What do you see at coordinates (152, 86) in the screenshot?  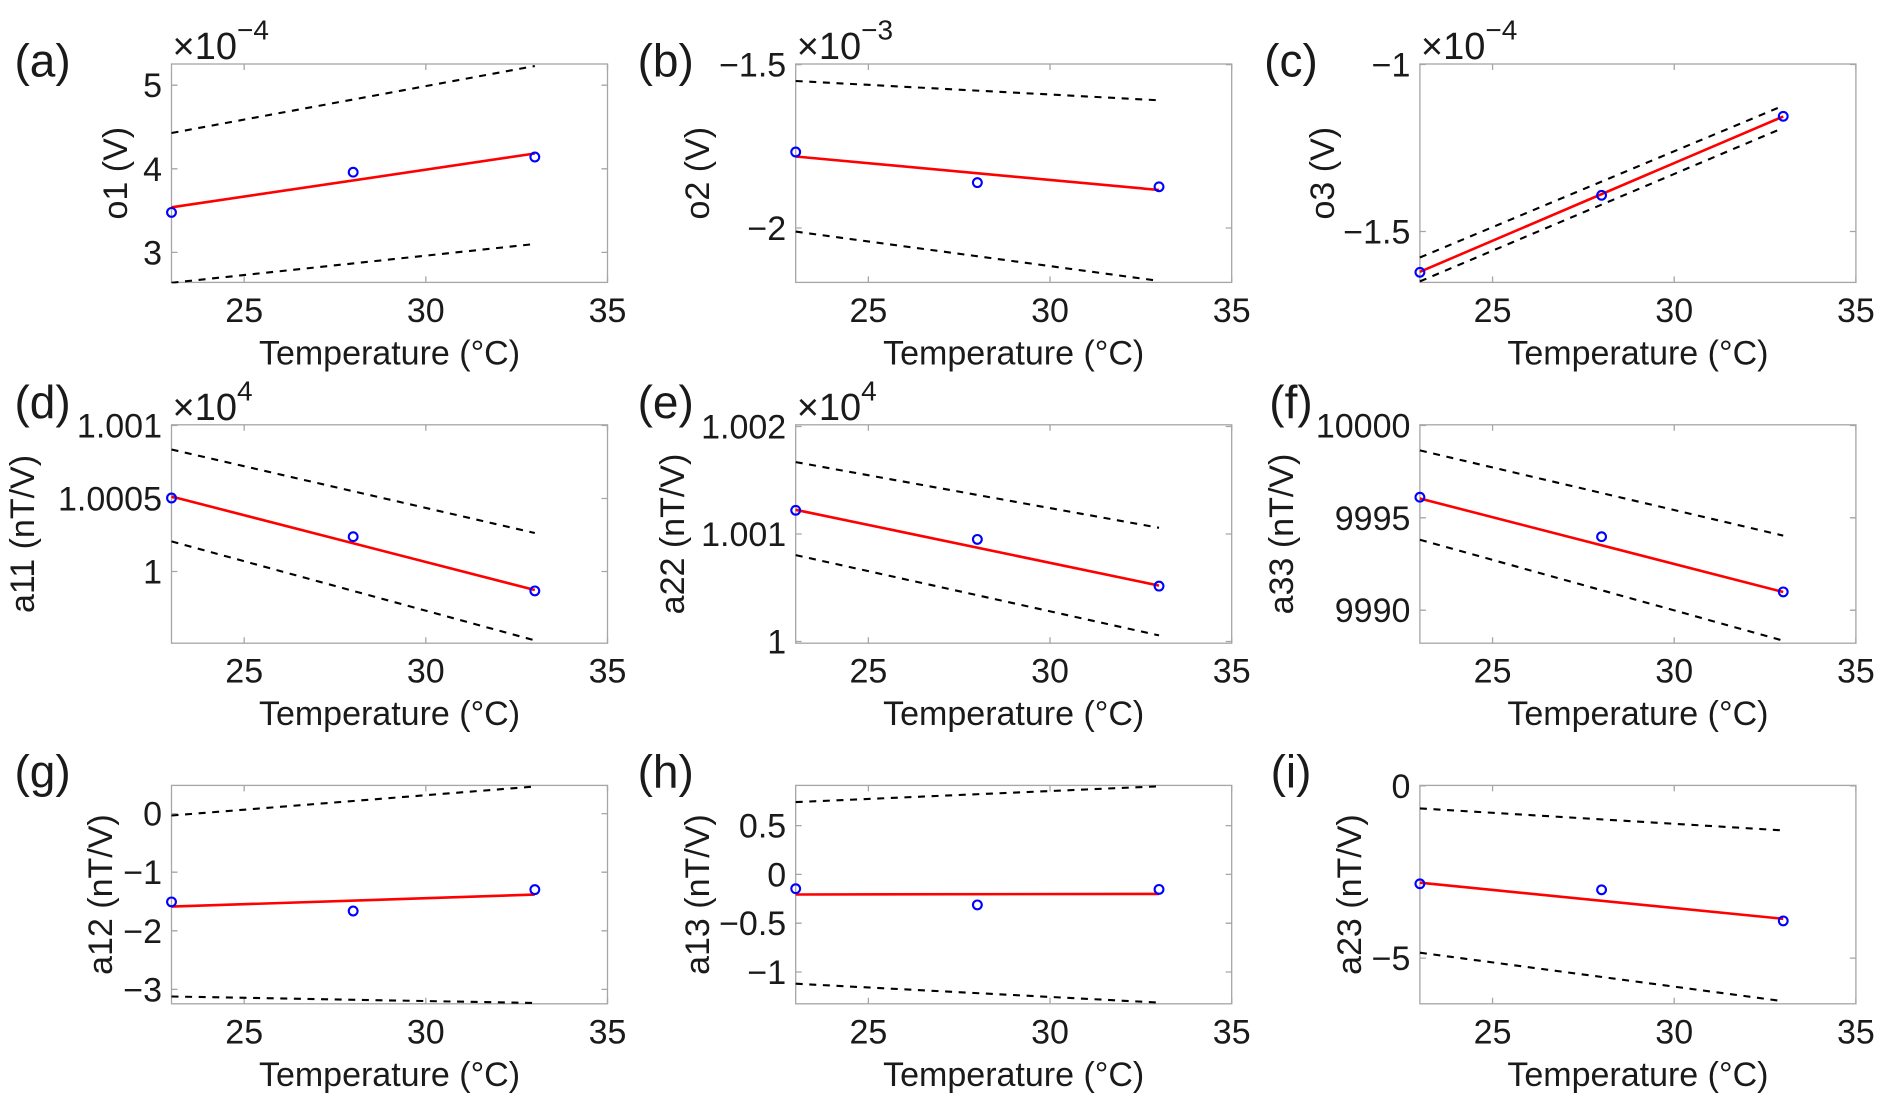 I see `svg-text: 5` at bounding box center [152, 86].